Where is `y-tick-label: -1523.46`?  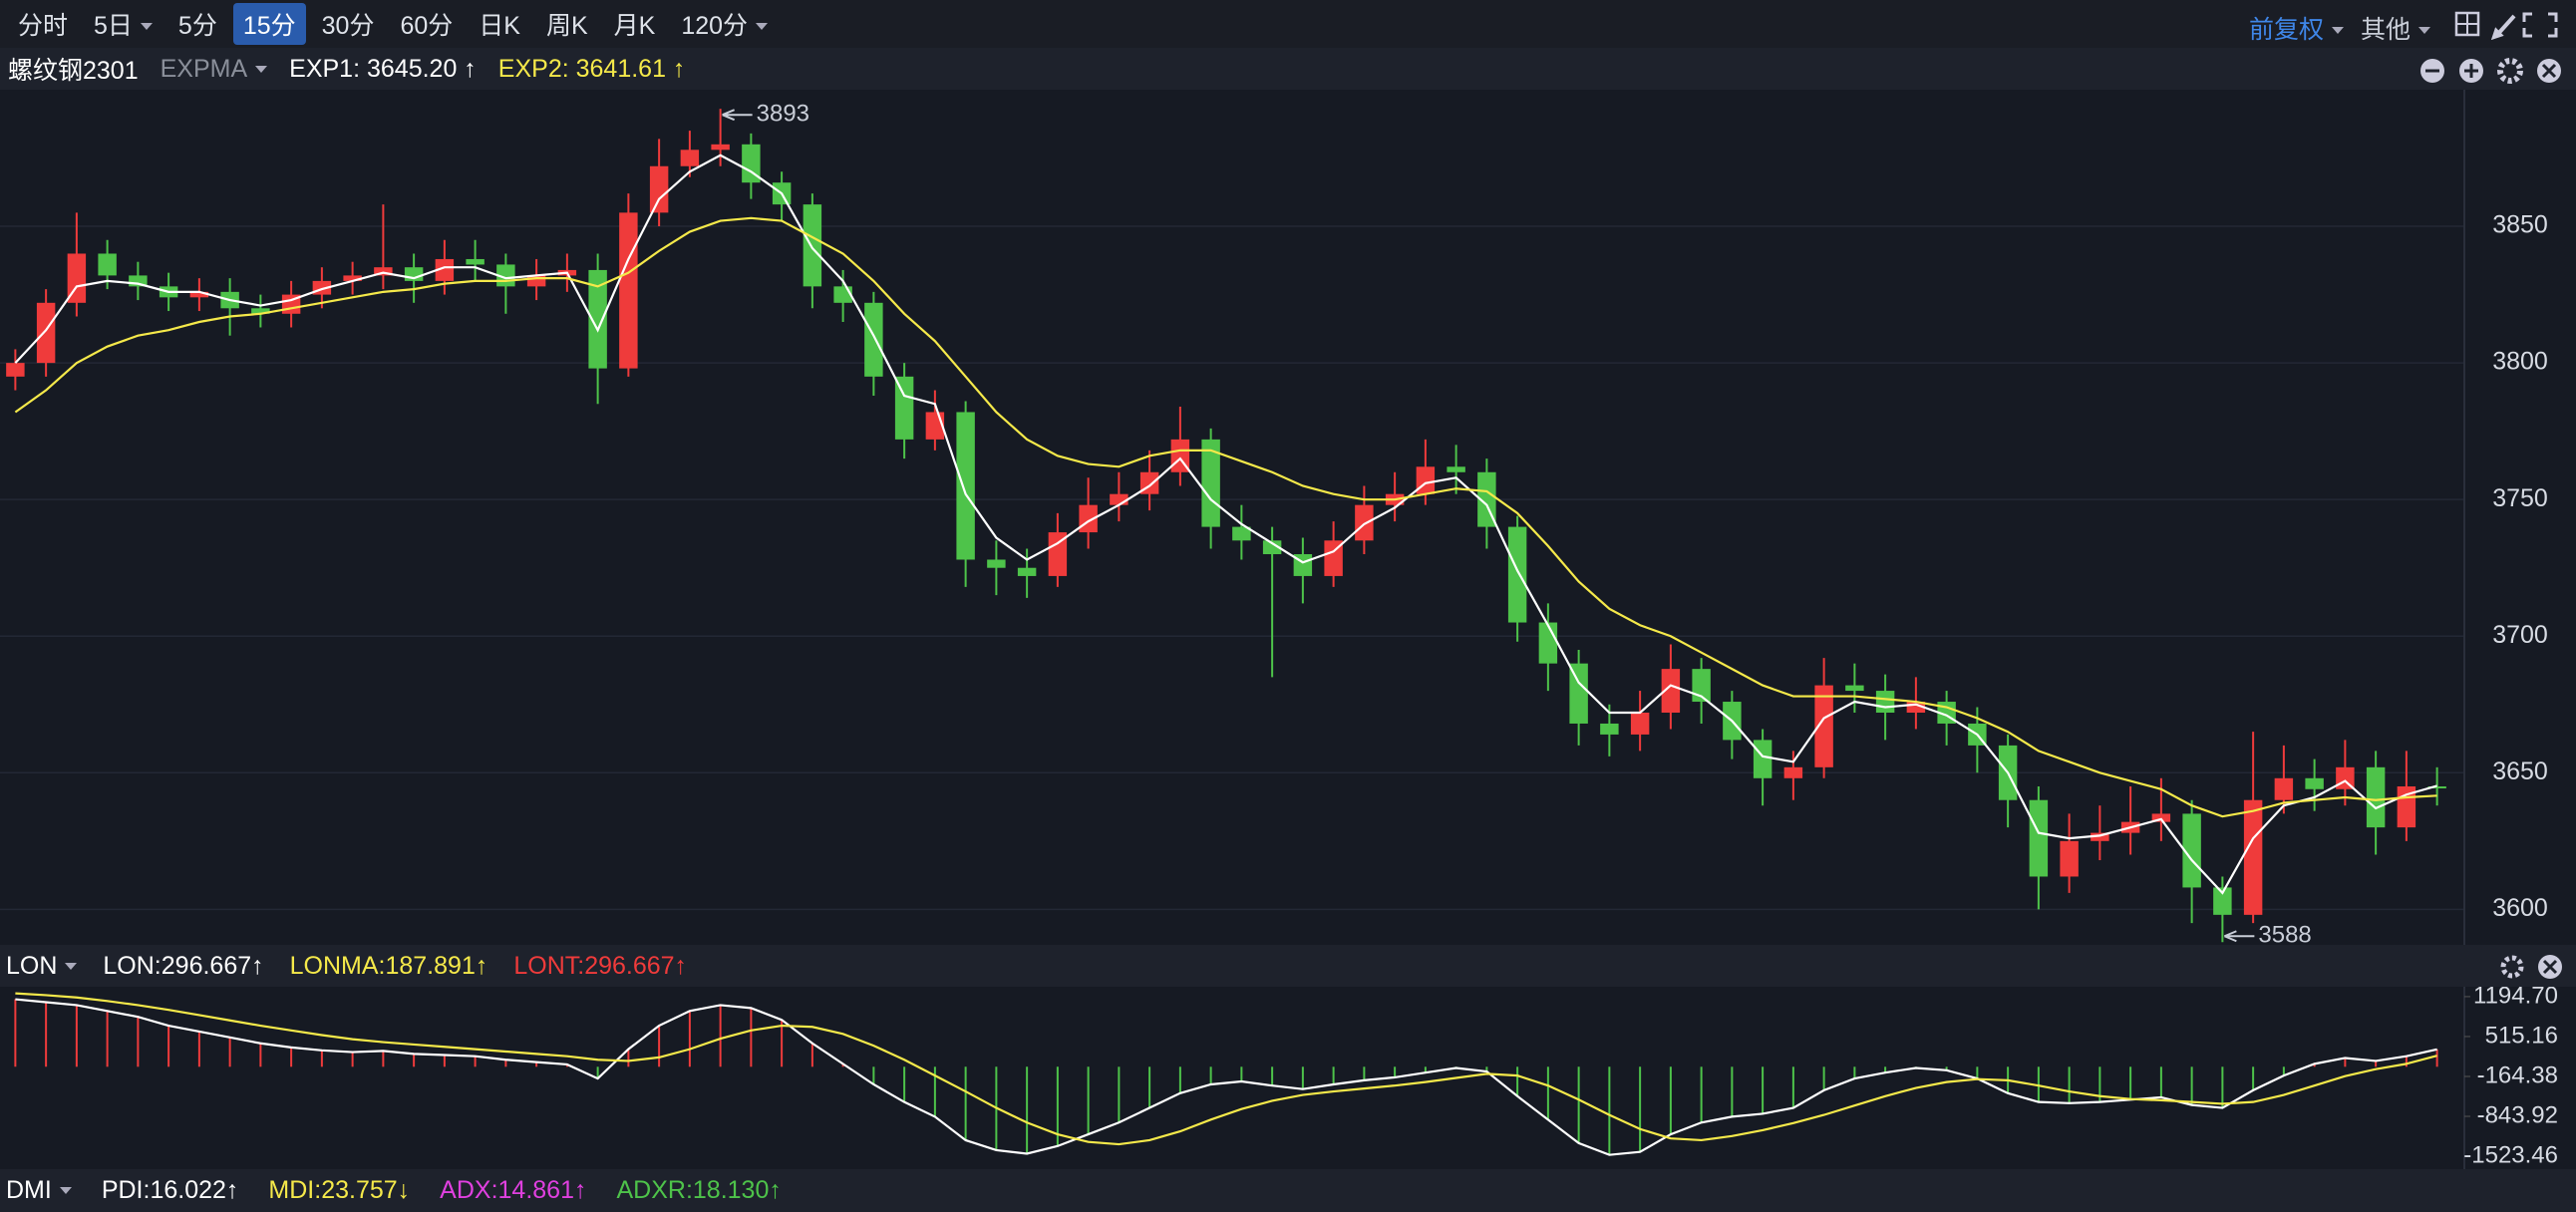
y-tick-label: -1523.46 is located at coordinates (2510, 1154).